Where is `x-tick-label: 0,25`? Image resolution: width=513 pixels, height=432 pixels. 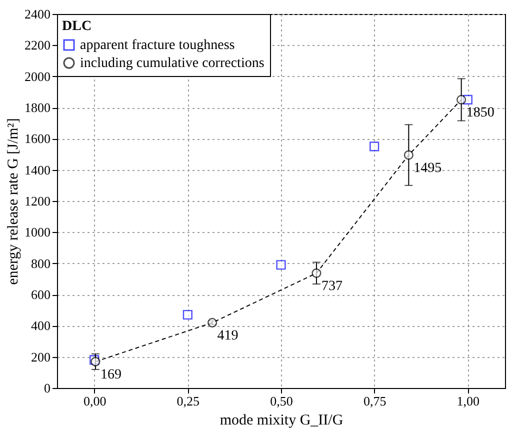 x-tick-label: 0,25 is located at coordinates (188, 401).